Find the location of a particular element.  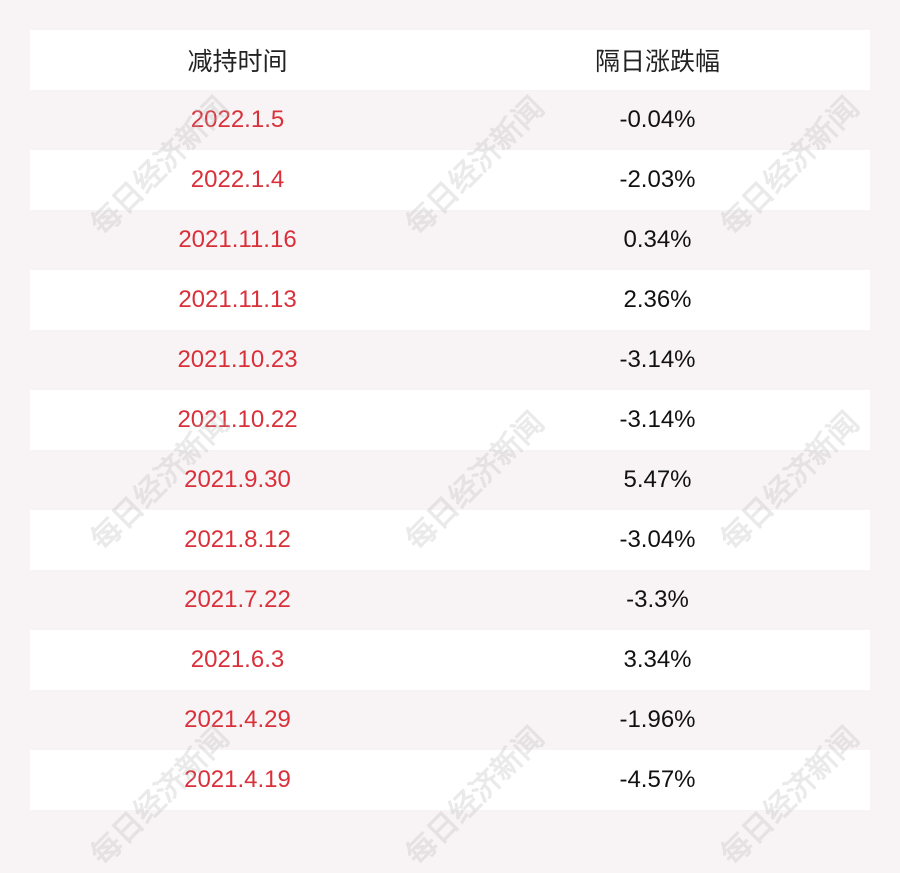

cell-change: 2.36% is located at coordinates (657, 299).